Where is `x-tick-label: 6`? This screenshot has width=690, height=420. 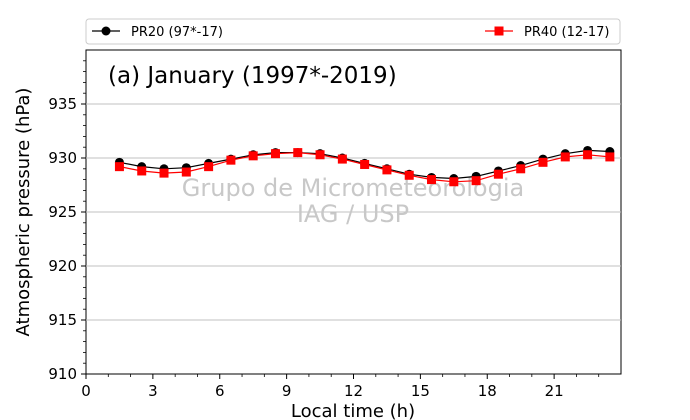
x-tick-label: 6 is located at coordinates (220, 391).